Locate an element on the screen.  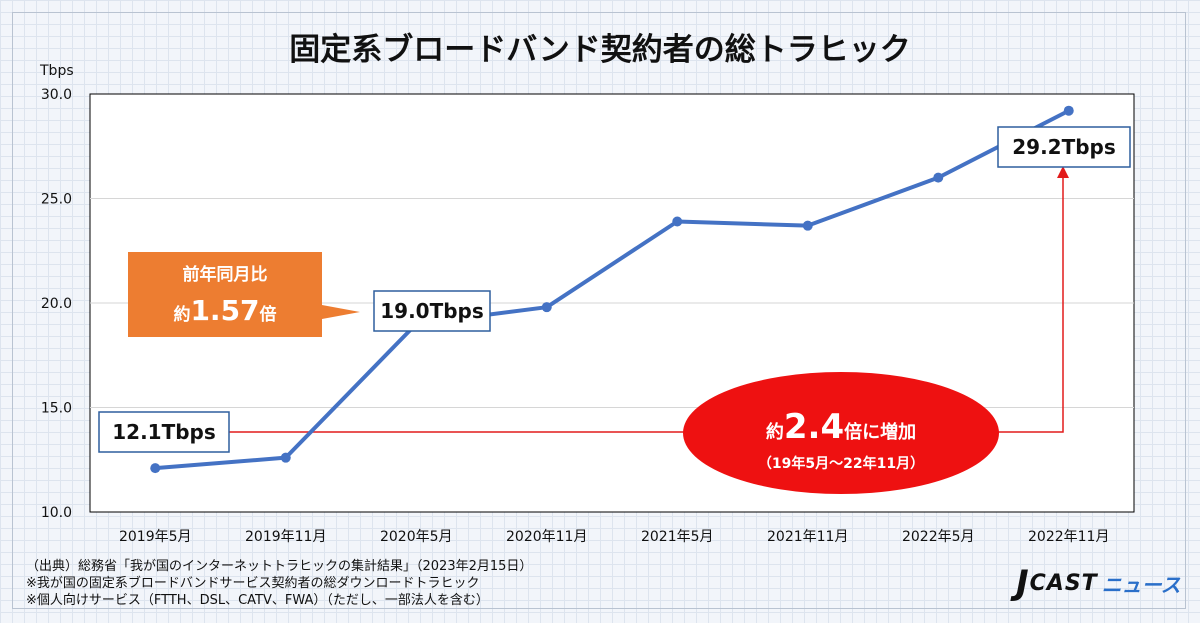
yoy-line2: 約1.57倍 is located at coordinates (224, 310).